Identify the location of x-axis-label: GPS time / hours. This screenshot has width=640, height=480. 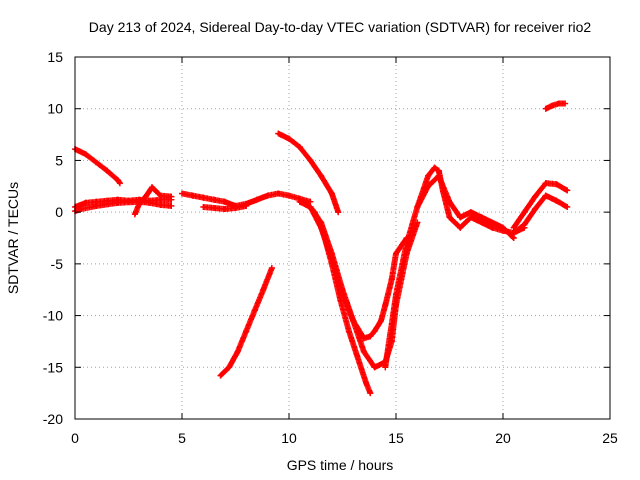
(340, 465).